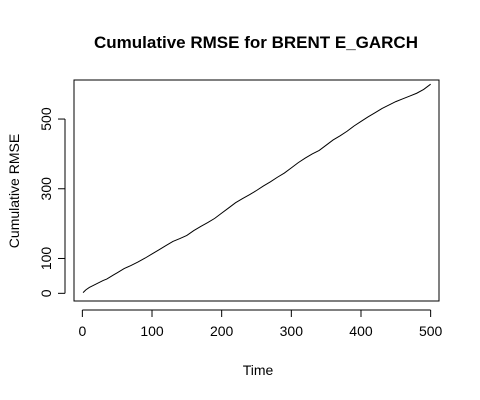 This screenshot has width=480, height=400. Describe the element at coordinates (46, 189) in the screenshot. I see `y-tick-label: 300` at that location.